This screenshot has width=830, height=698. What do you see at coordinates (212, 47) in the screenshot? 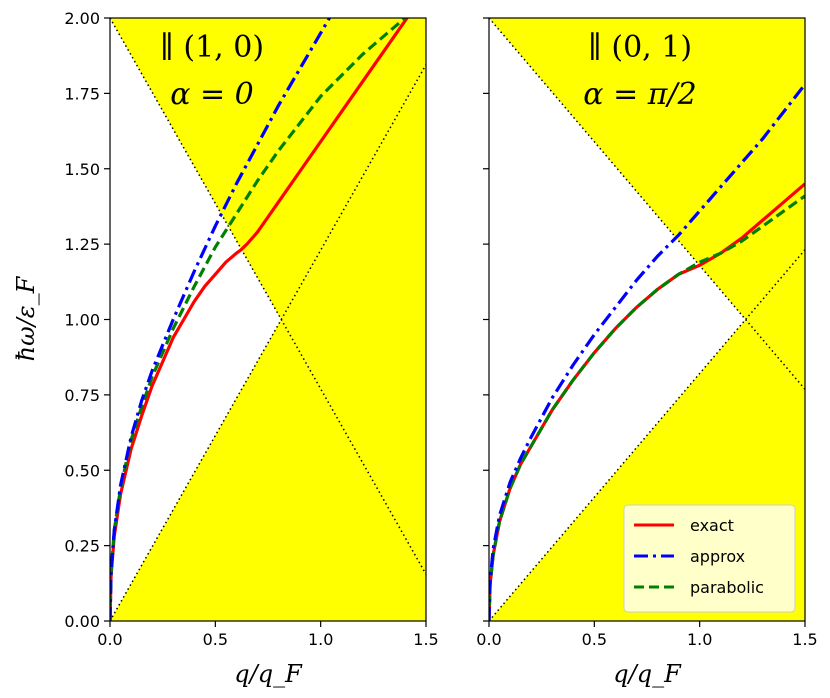
I see `panel-title-left-line1: ∥ (1, 0)` at bounding box center [212, 47].